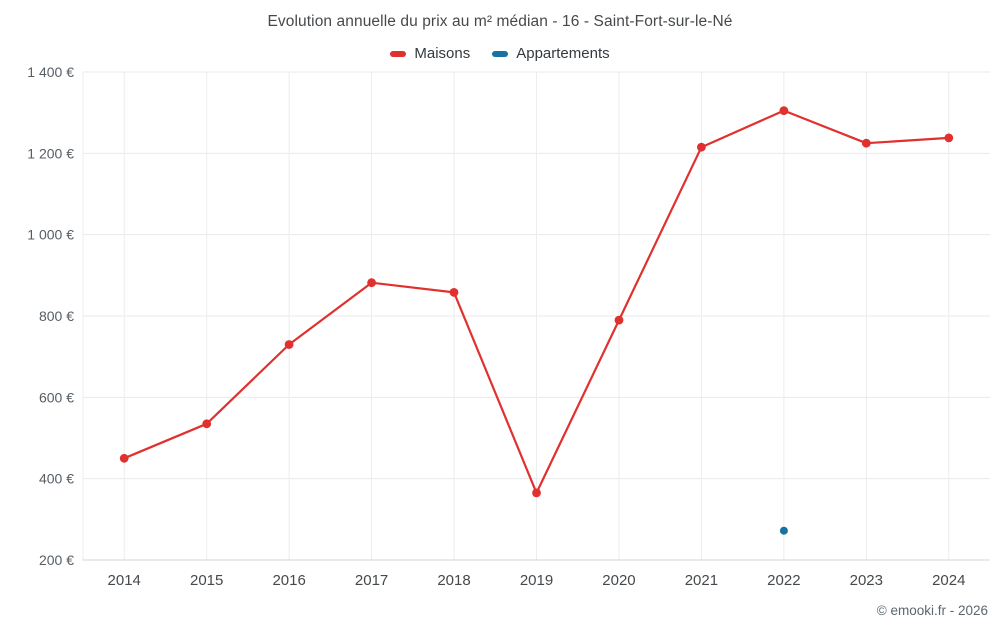 This screenshot has height=625, width=1000. I want to click on x-axis-tick-label: 2022, so click(783, 580).